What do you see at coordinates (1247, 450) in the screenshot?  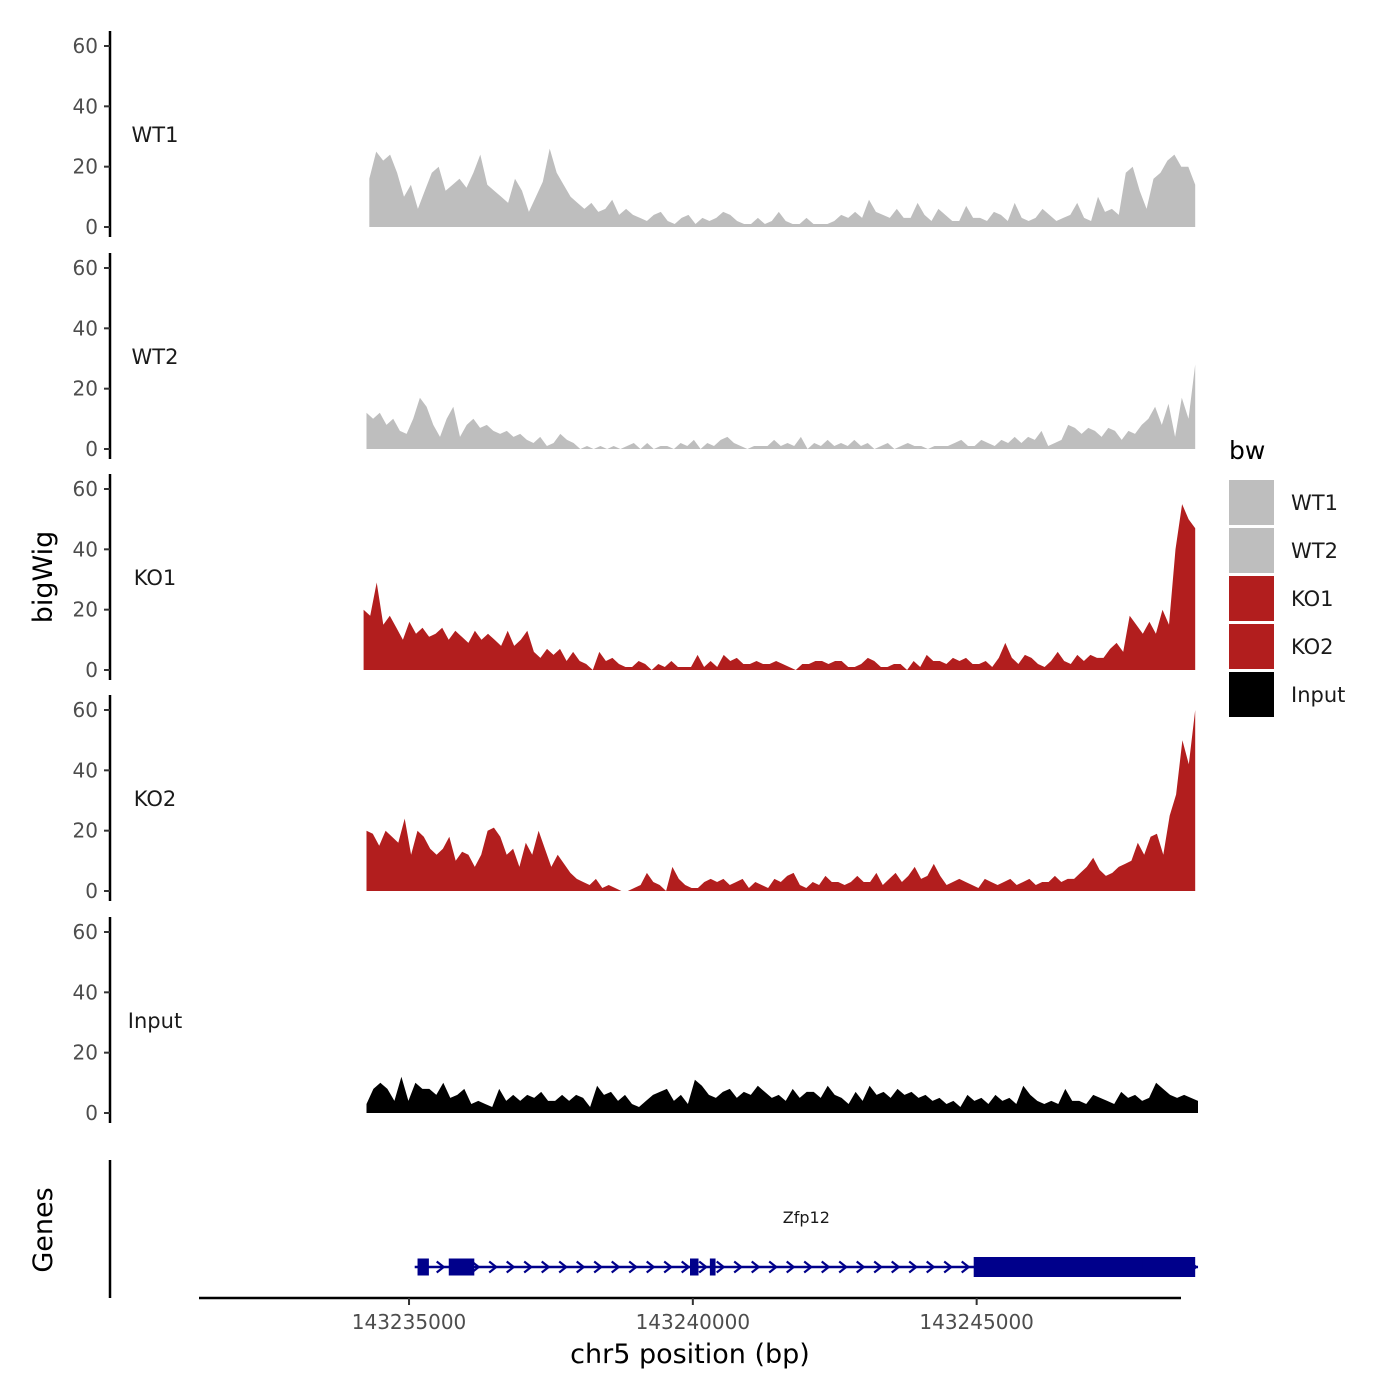 I see `legend-title: bw` at bounding box center [1247, 450].